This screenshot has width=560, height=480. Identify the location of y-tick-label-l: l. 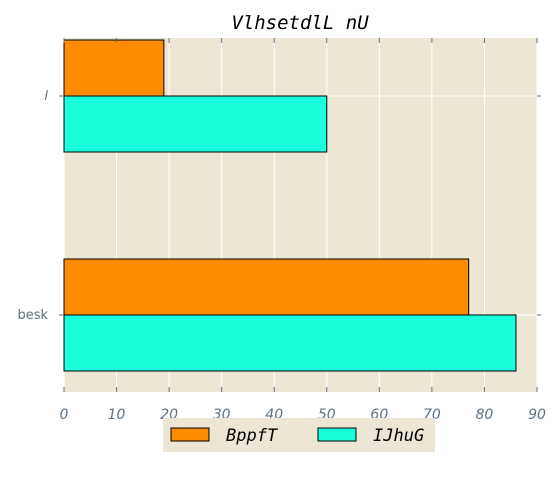
(46, 96).